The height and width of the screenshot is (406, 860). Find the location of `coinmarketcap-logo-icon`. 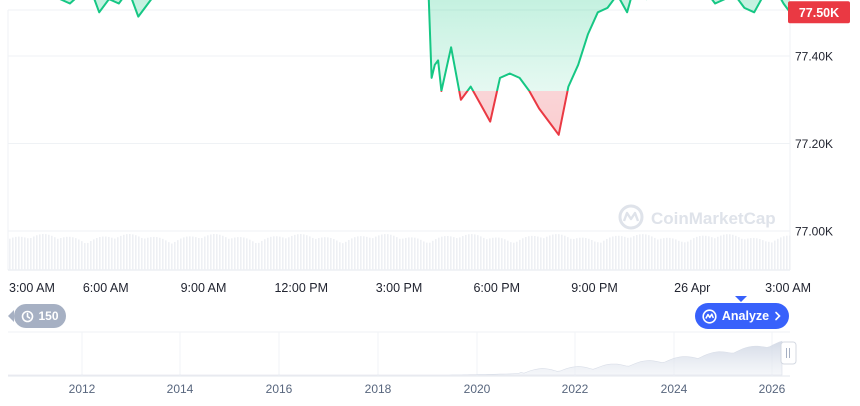

coinmarketcap-logo-icon is located at coordinates (631, 217).